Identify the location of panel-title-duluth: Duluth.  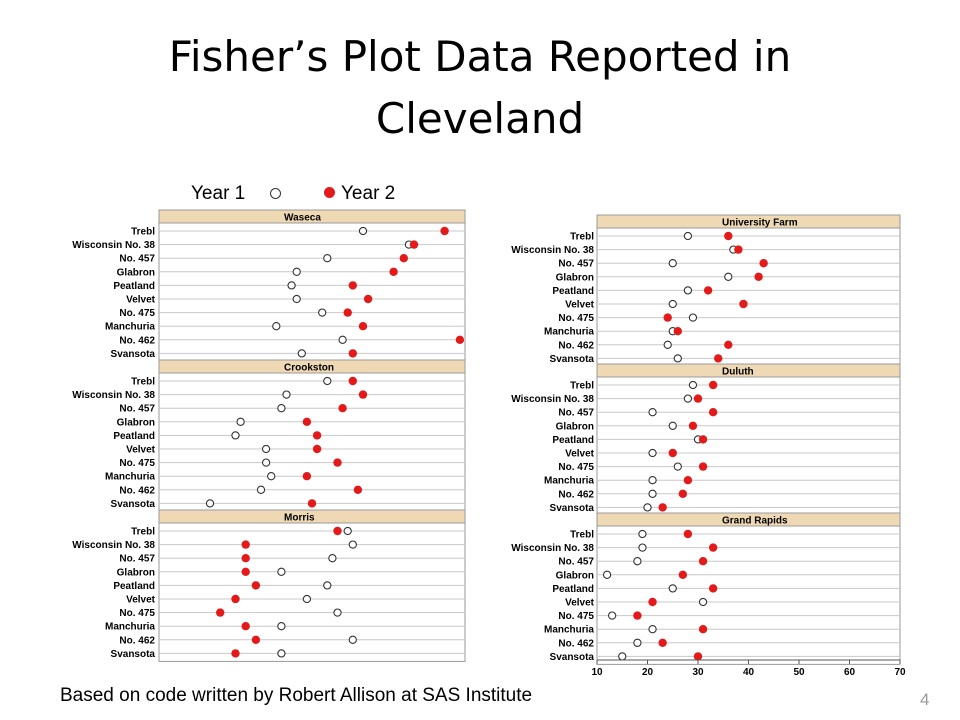
(738, 372).